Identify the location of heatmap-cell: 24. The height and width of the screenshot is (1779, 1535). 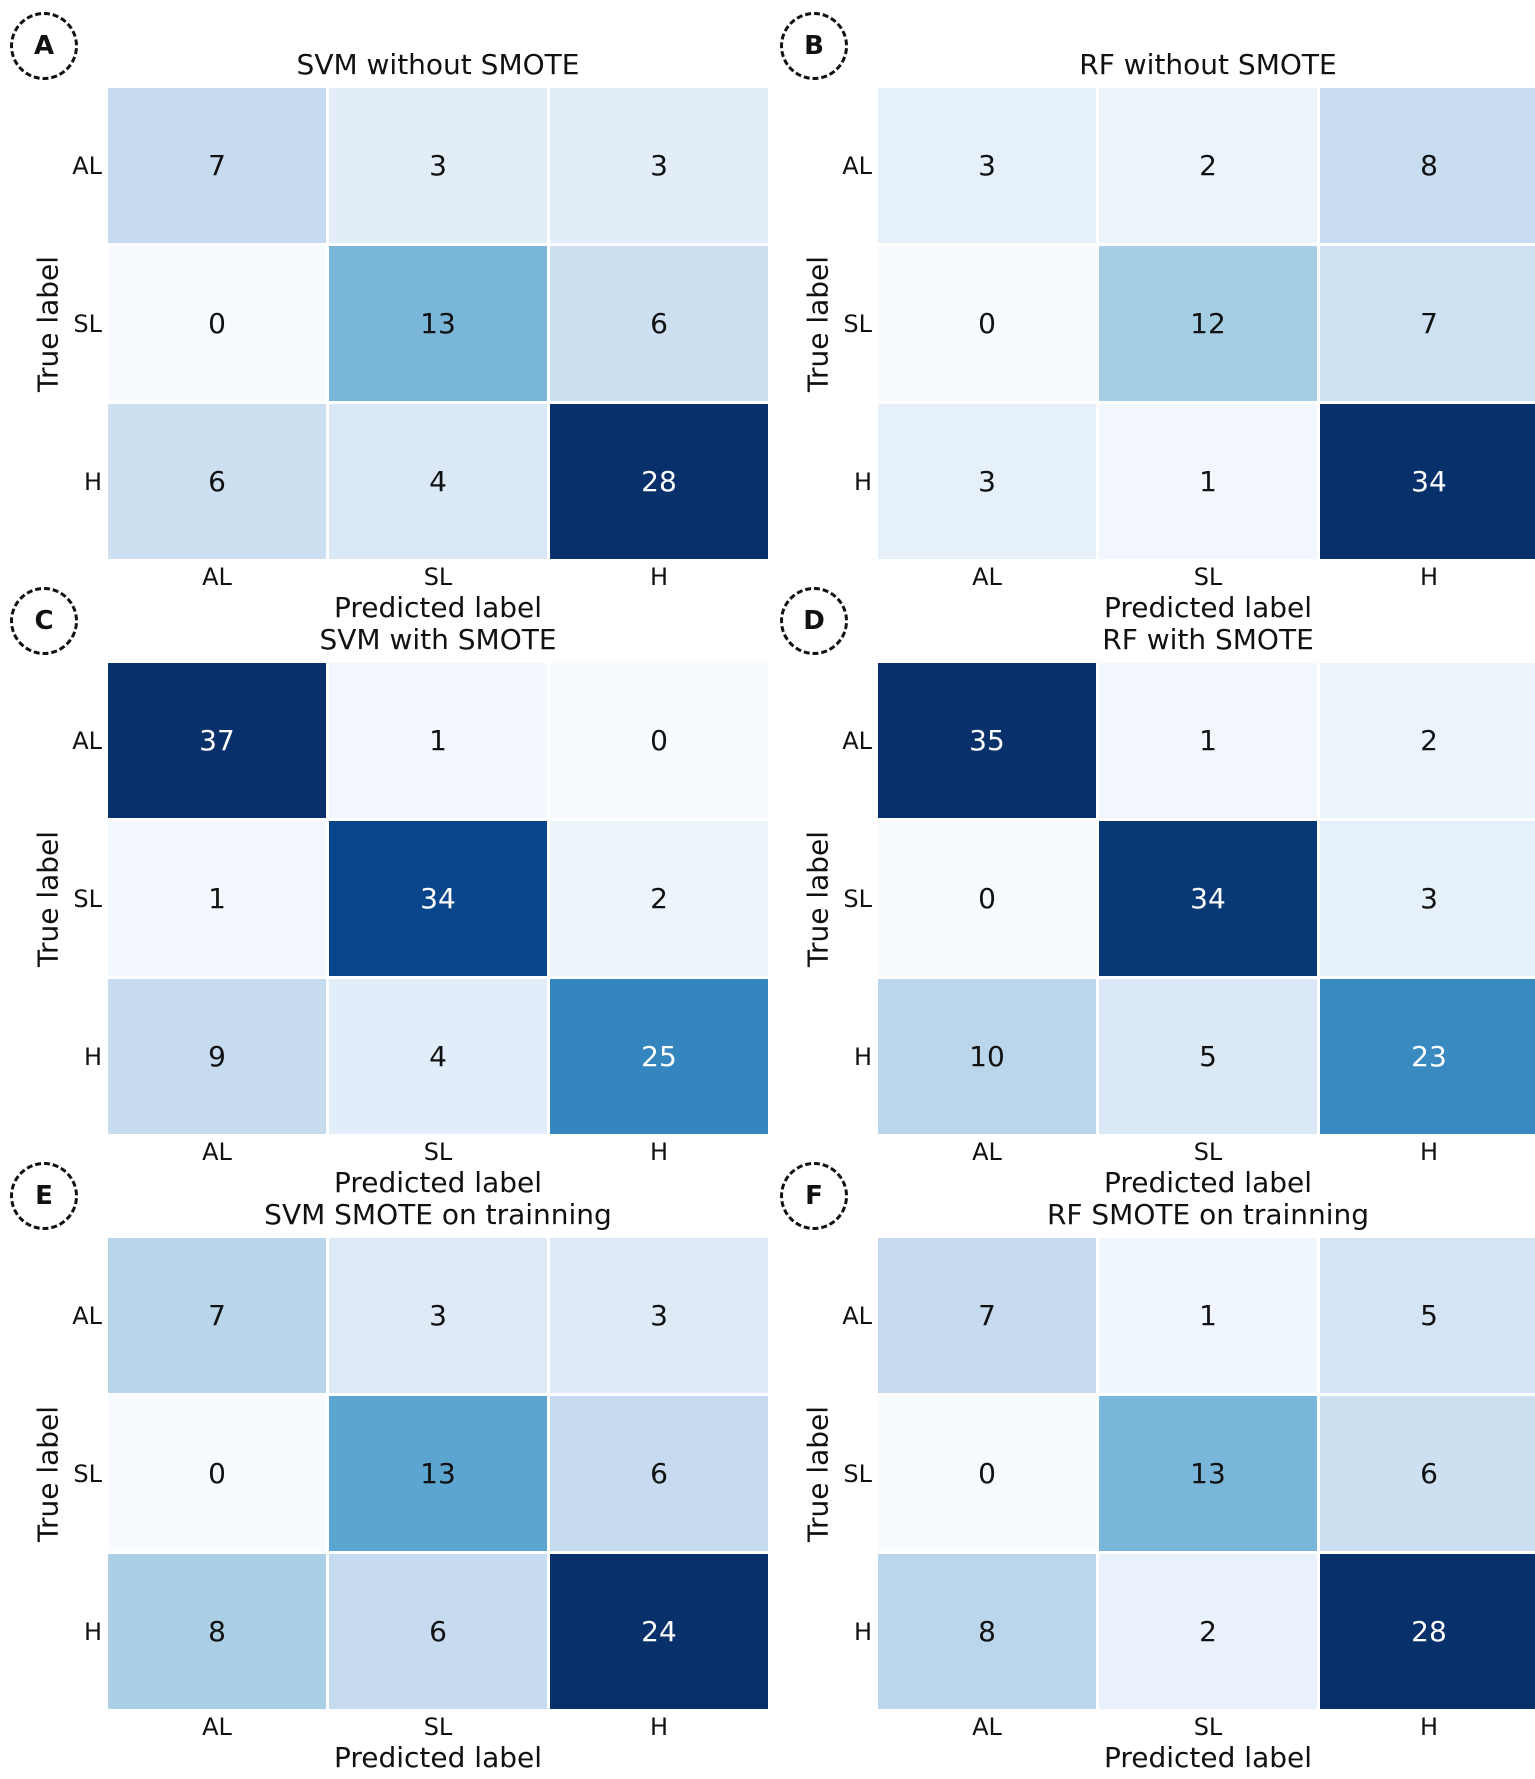
(659, 1631).